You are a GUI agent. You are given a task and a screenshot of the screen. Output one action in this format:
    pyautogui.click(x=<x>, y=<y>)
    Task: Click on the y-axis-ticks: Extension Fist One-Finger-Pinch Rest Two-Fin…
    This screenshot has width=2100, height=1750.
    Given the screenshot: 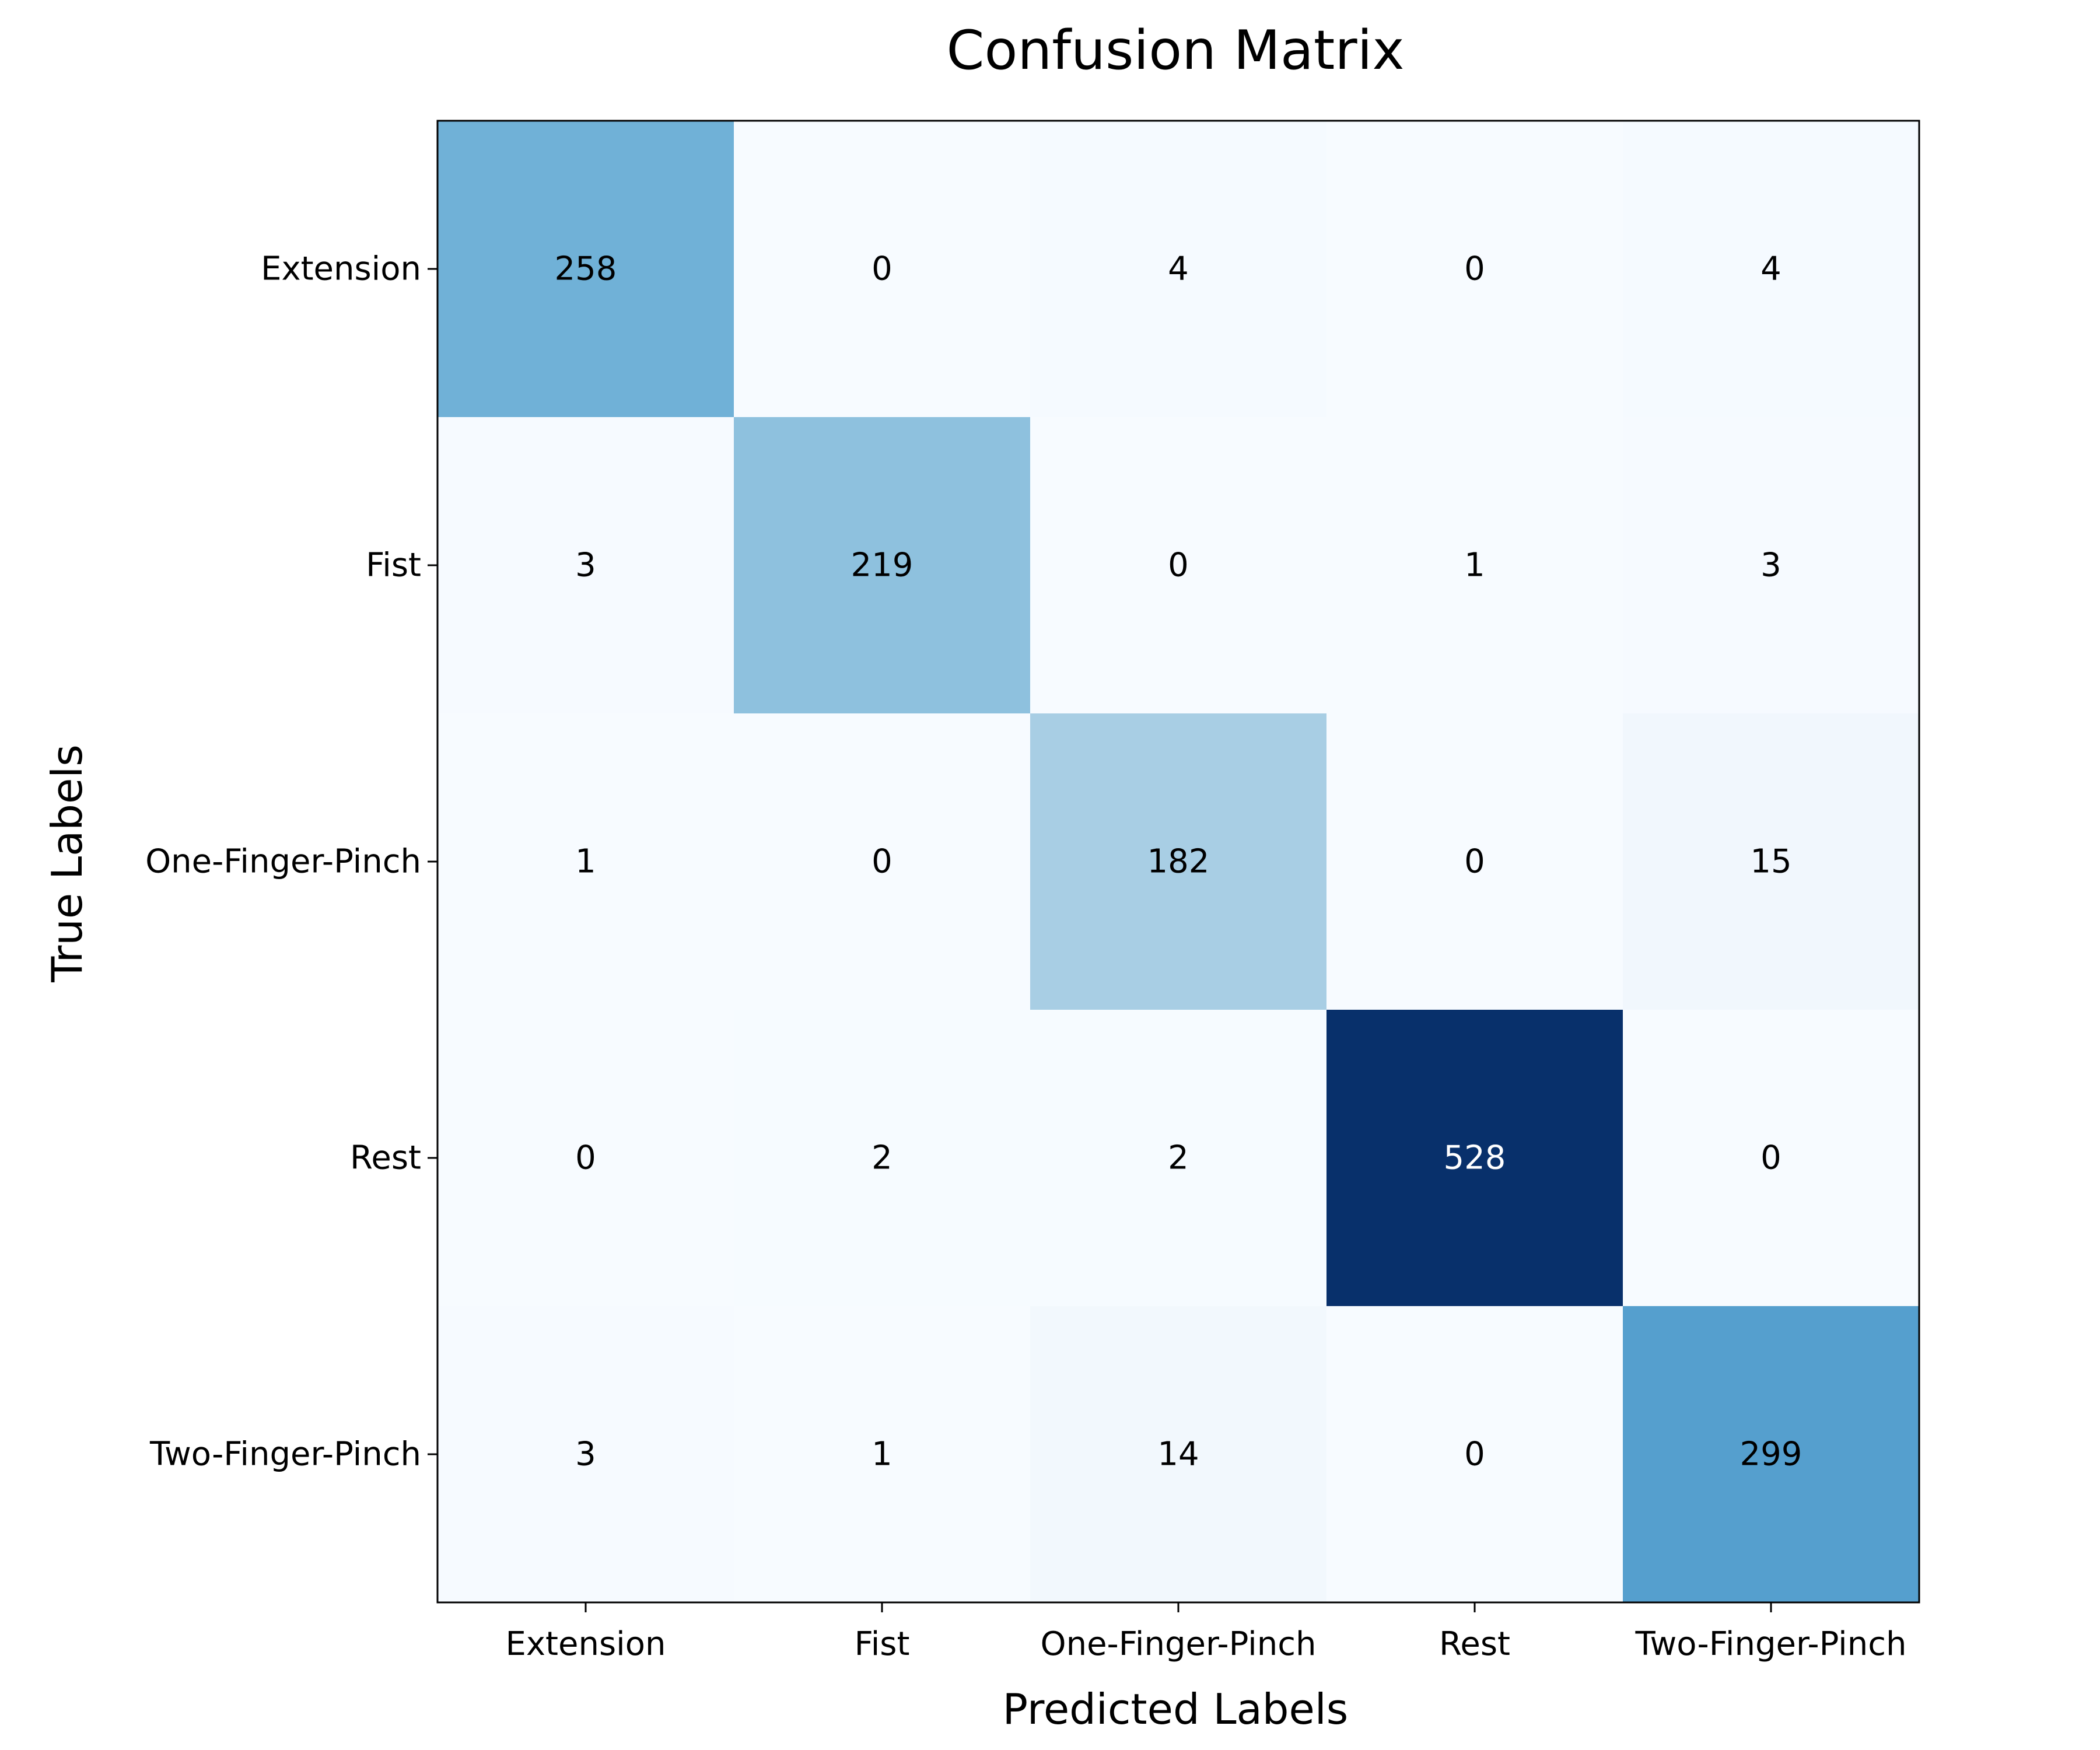 What is the action you would take?
    pyautogui.click(x=291, y=862)
    